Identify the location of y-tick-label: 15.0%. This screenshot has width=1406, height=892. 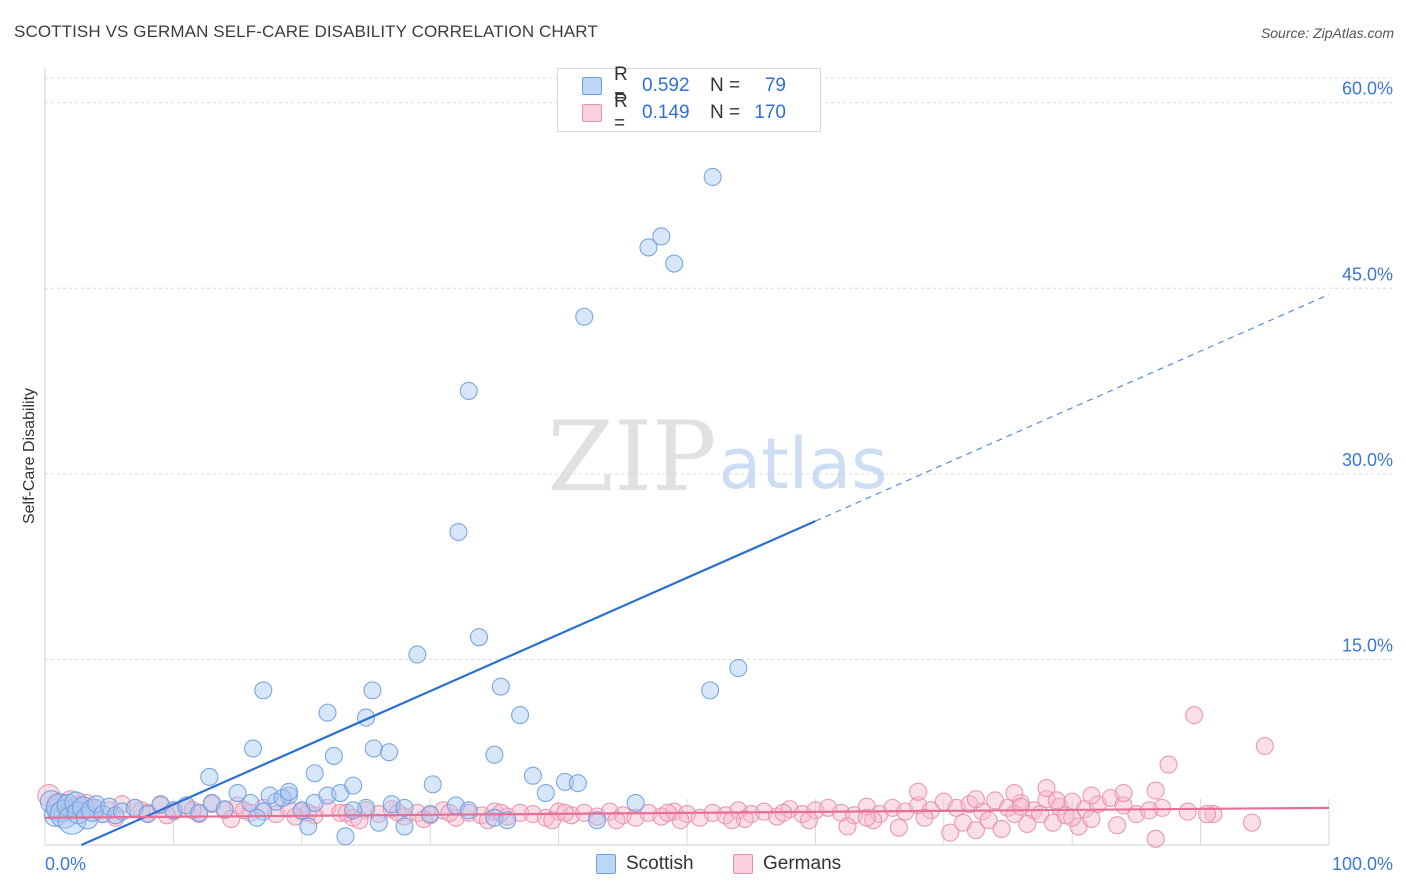
(1367, 645).